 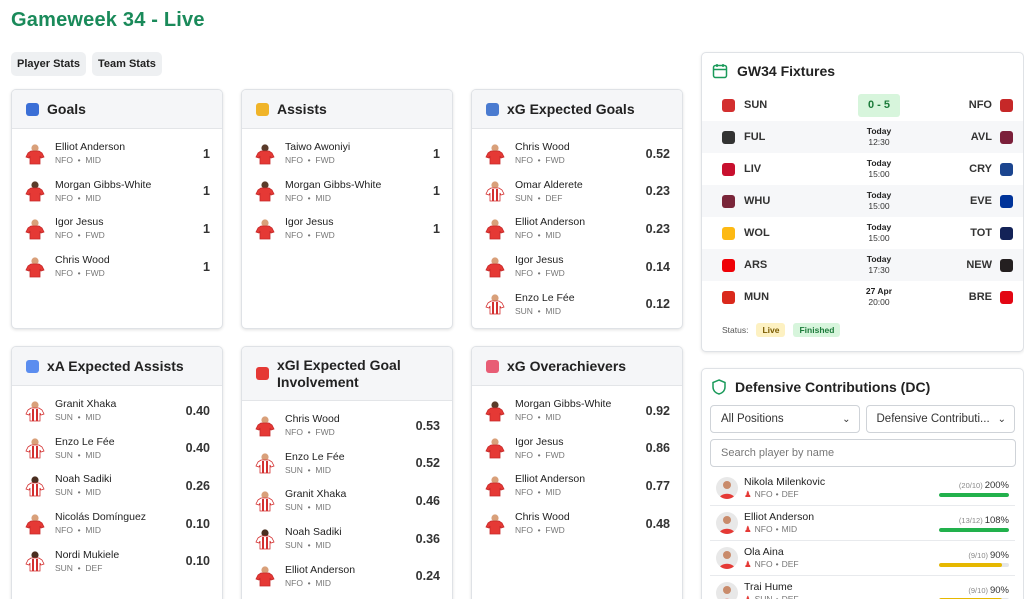 What do you see at coordinates (879, 265) in the screenshot?
I see `fixture-status: Today 17:30` at bounding box center [879, 265].